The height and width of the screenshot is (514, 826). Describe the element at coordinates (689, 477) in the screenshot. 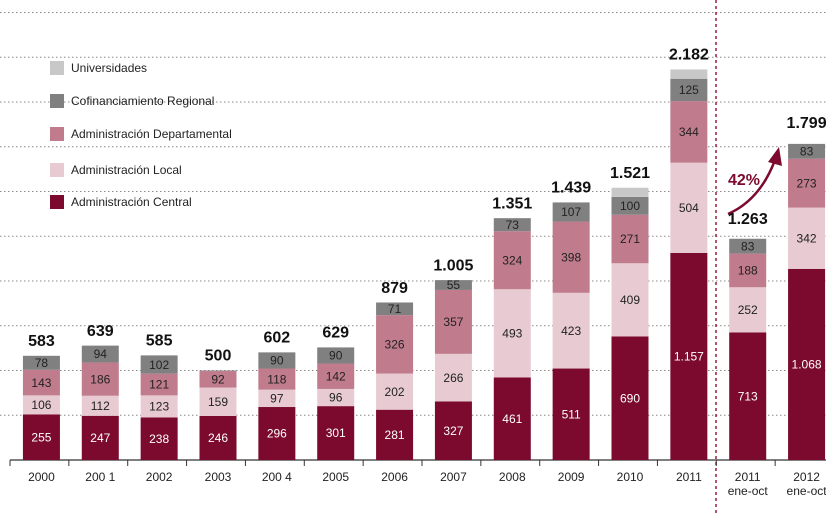

I see `x-tick-label: 2011` at that location.